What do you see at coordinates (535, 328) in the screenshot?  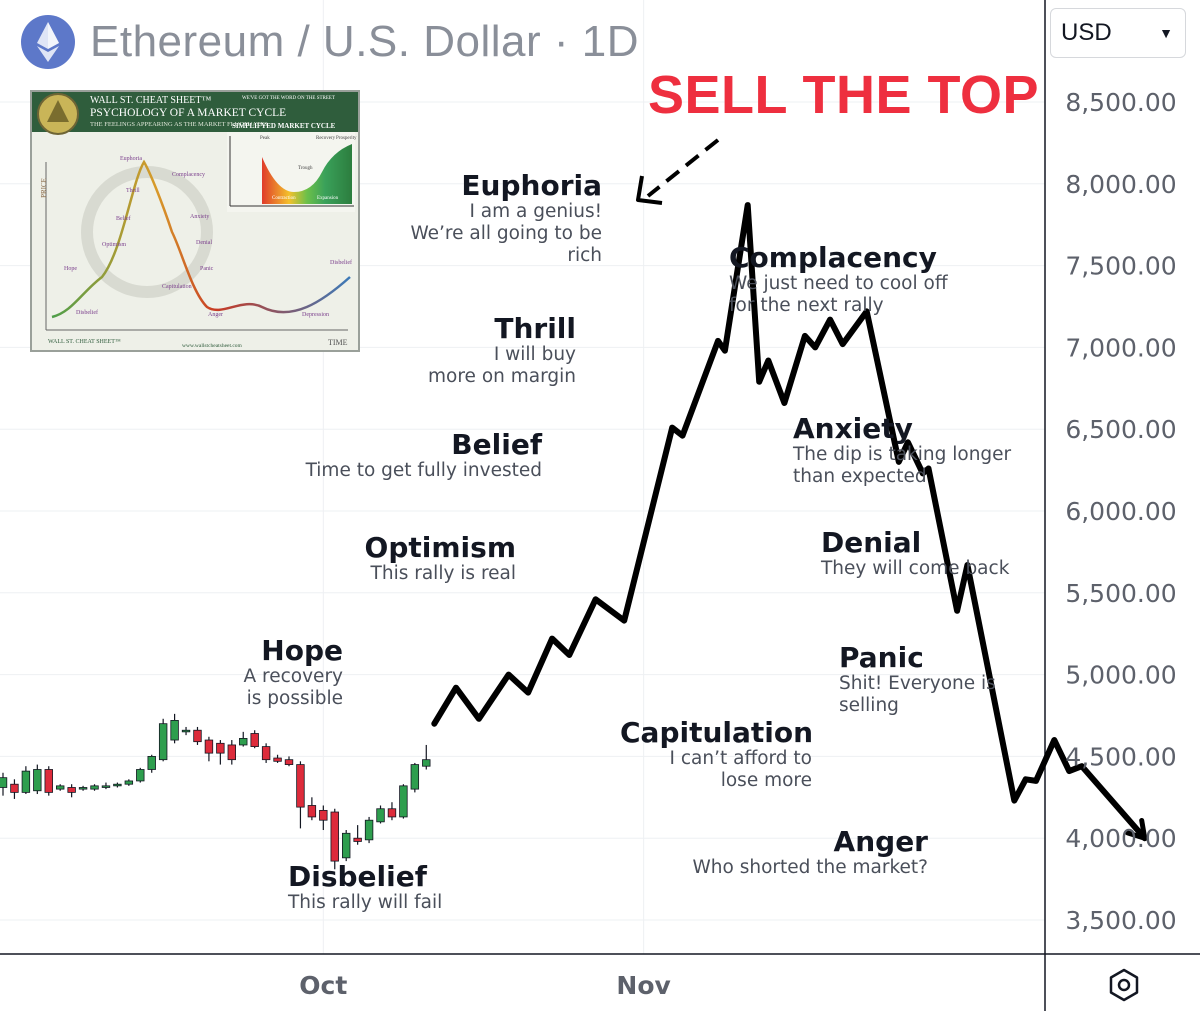 I see `phase-title: Thrill` at bounding box center [535, 328].